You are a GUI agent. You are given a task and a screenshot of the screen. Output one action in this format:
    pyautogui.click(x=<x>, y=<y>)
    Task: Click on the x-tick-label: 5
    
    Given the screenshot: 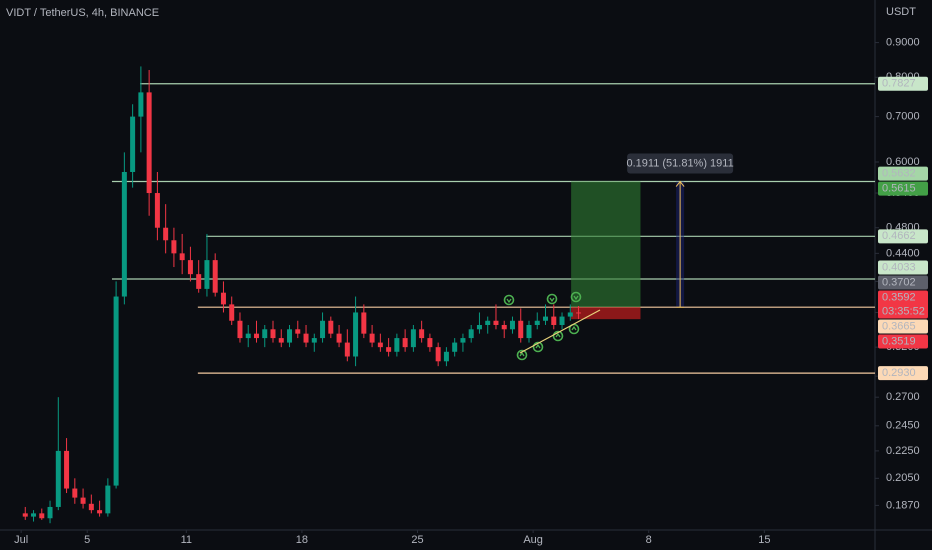 What is the action you would take?
    pyautogui.click(x=87, y=540)
    